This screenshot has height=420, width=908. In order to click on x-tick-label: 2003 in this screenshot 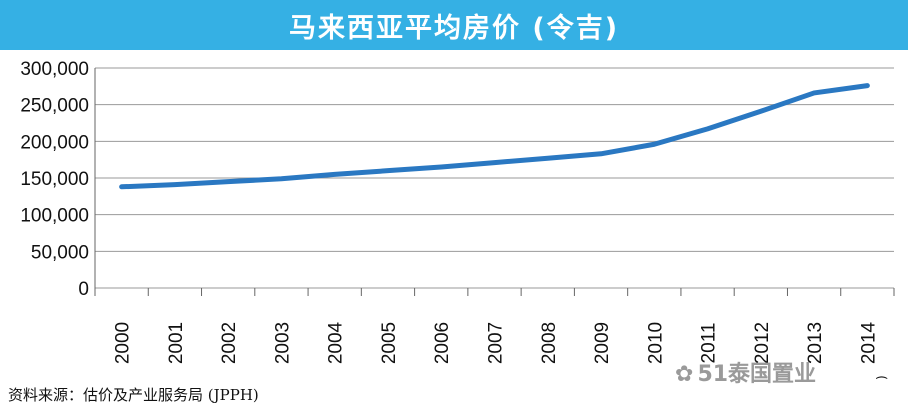, I will do `click(282, 343)`.